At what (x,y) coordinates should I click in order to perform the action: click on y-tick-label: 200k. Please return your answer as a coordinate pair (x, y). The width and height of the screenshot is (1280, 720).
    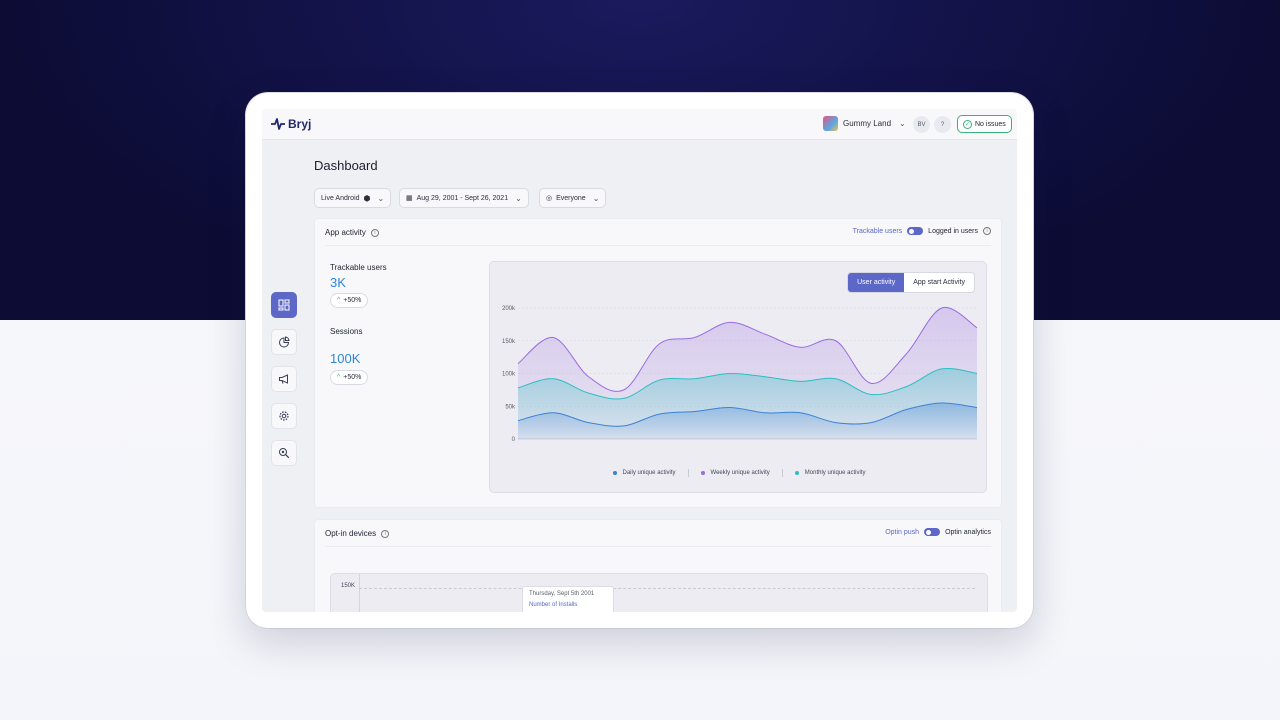
    Looking at the image, I should click on (509, 309).